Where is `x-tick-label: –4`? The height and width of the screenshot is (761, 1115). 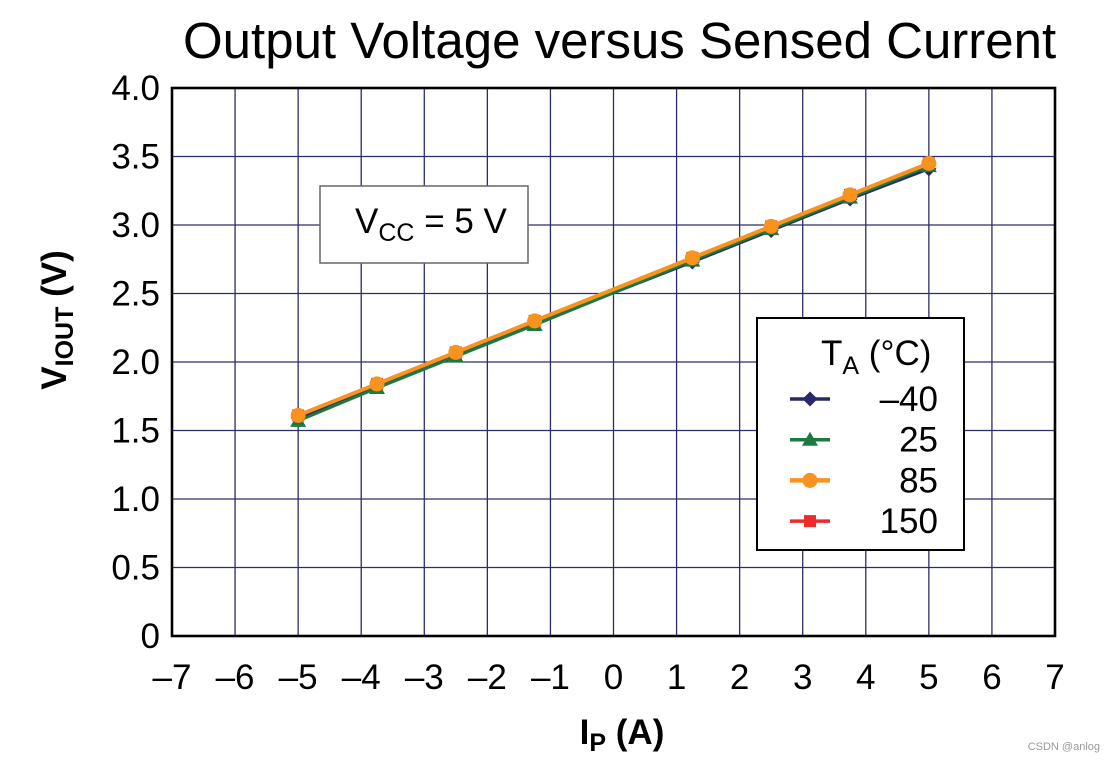
x-tick-label: –4 is located at coordinates (361, 677).